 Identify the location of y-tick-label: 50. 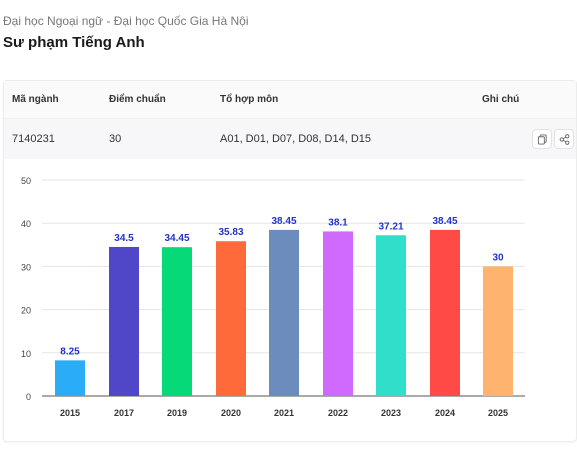
(26, 181).